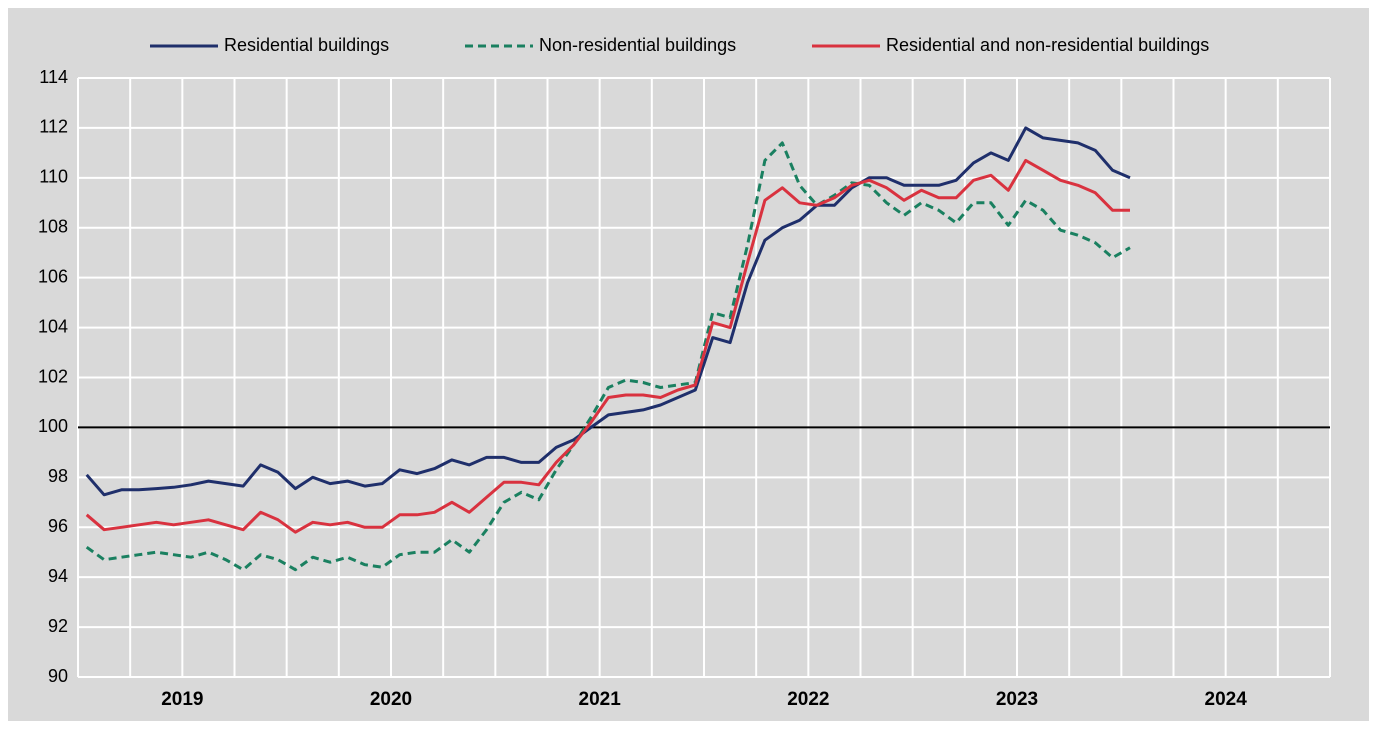 This screenshot has height=729, width=1377. Describe the element at coordinates (58, 526) in the screenshot. I see `y-tick-label: 96` at that location.